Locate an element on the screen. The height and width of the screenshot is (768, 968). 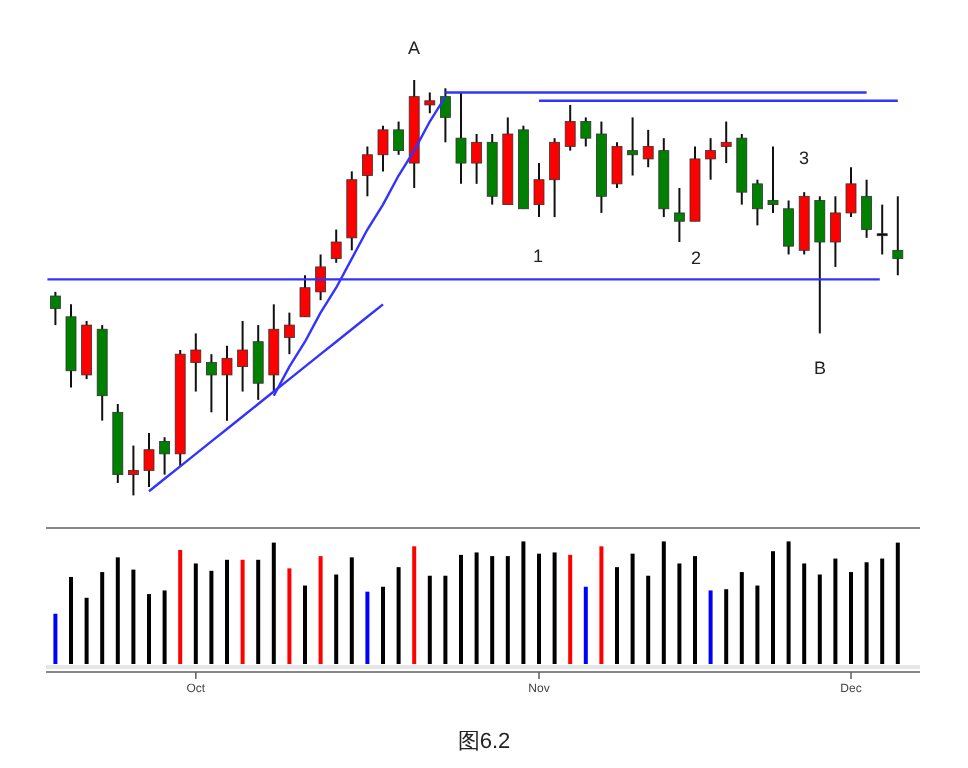
annotation: 2 is located at coordinates (696, 258).